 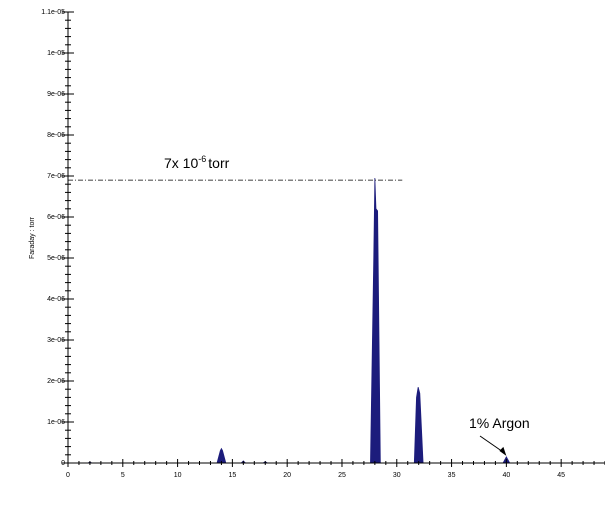 What do you see at coordinates (218, 163) in the screenshot?
I see `annotation-unit: torr` at bounding box center [218, 163].